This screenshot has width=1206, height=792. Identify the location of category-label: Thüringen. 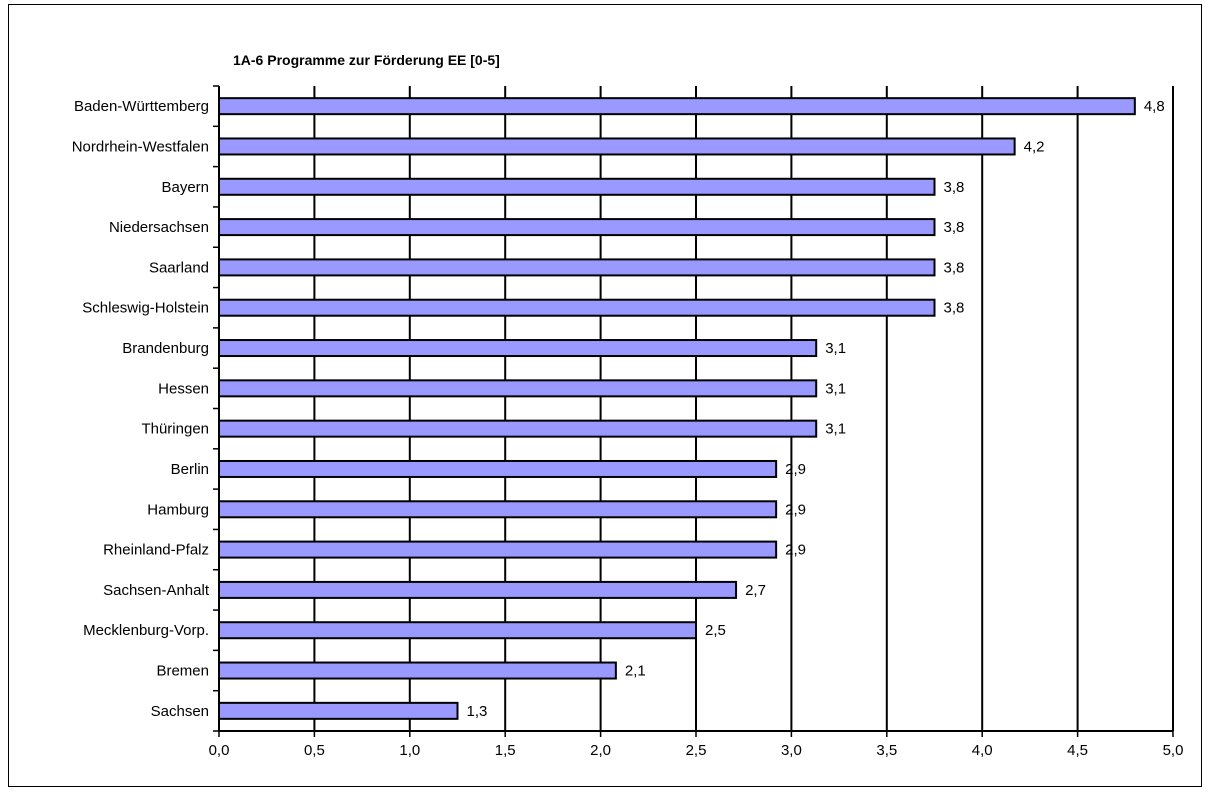
(175, 429).